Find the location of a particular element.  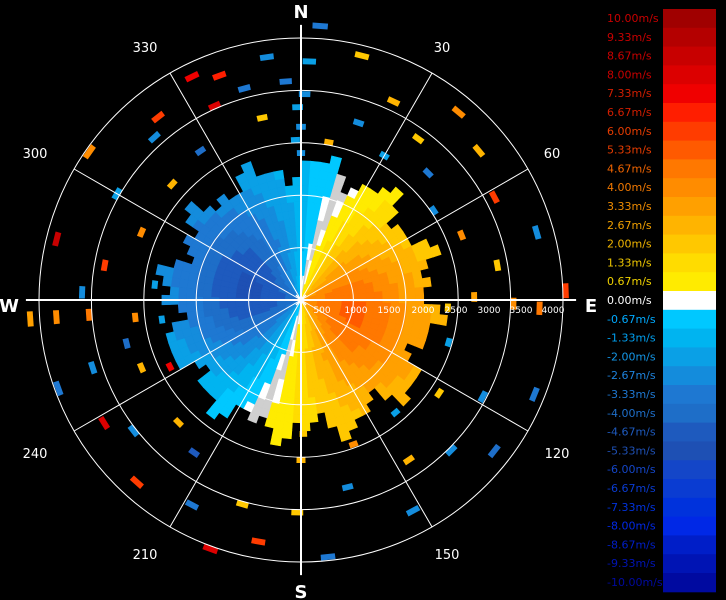

colorbar-label: -4.00m/s is located at coordinates (631, 413).